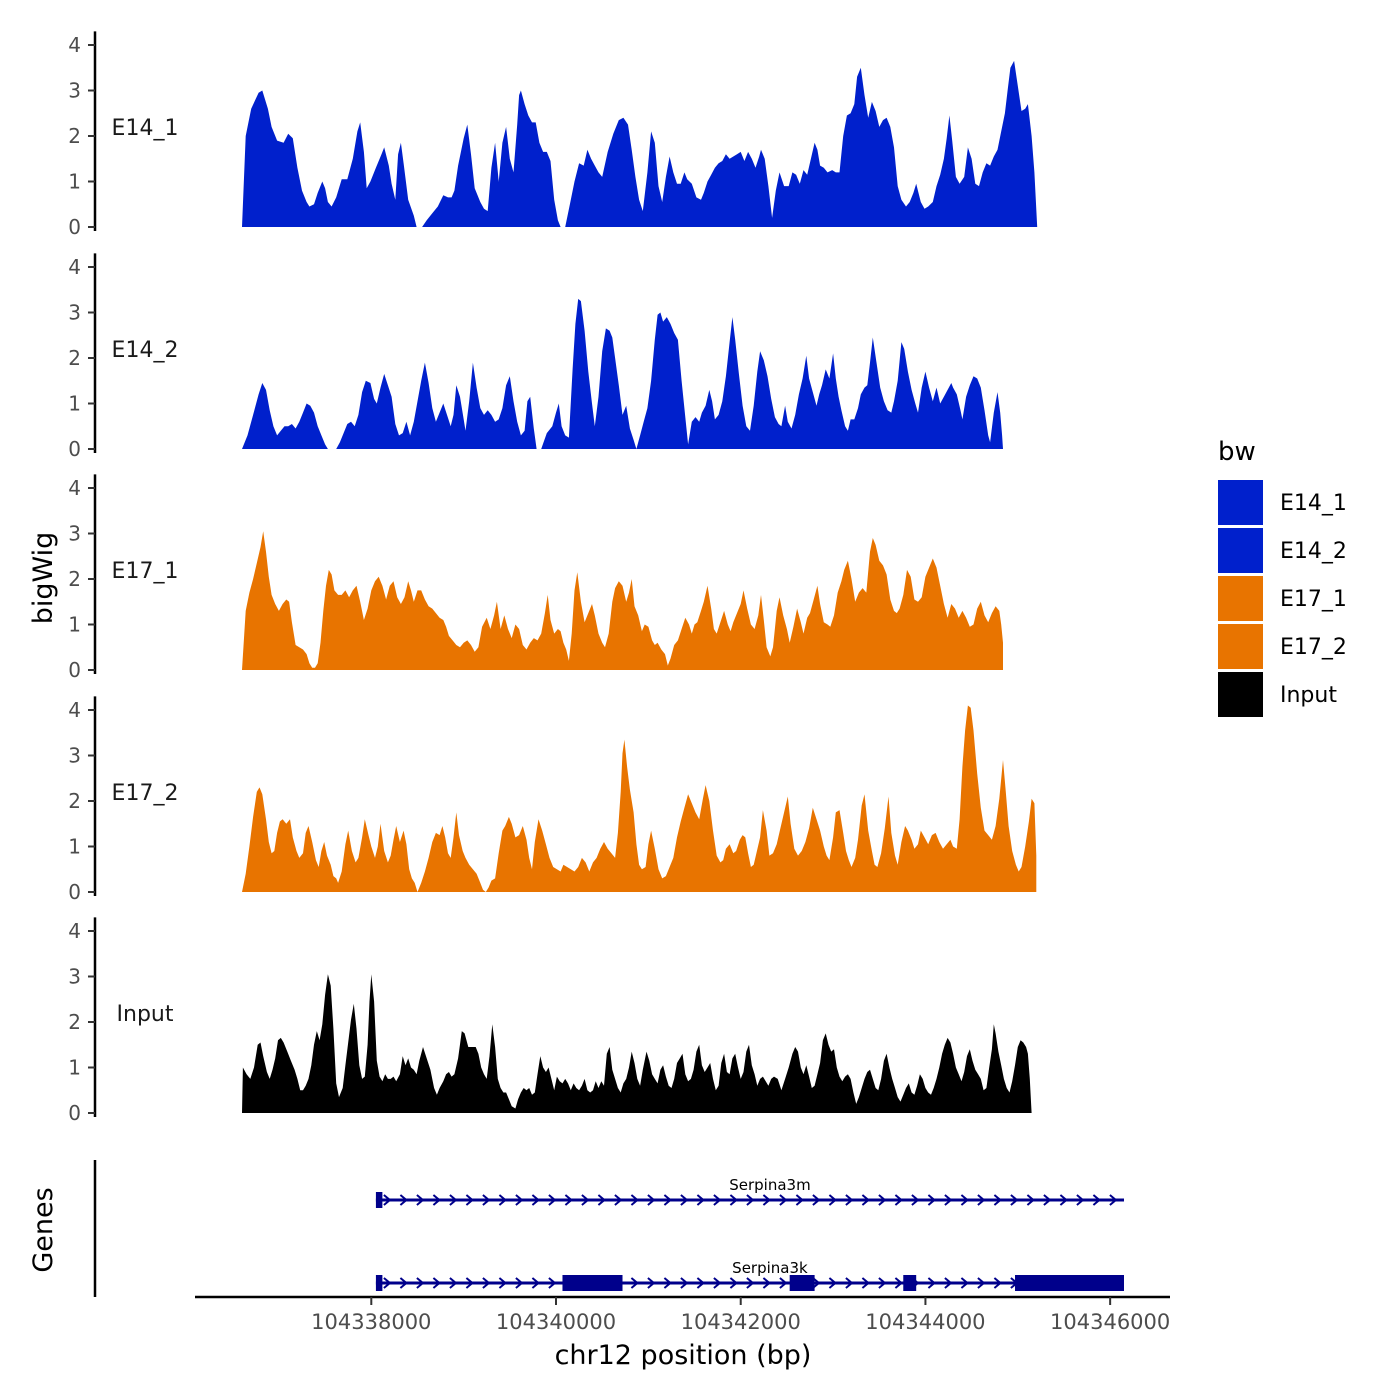 This screenshot has width=1400, height=1400. What do you see at coordinates (74, 45) in the screenshot?
I see `y-tick-label-E14_1-4: 4` at bounding box center [74, 45].